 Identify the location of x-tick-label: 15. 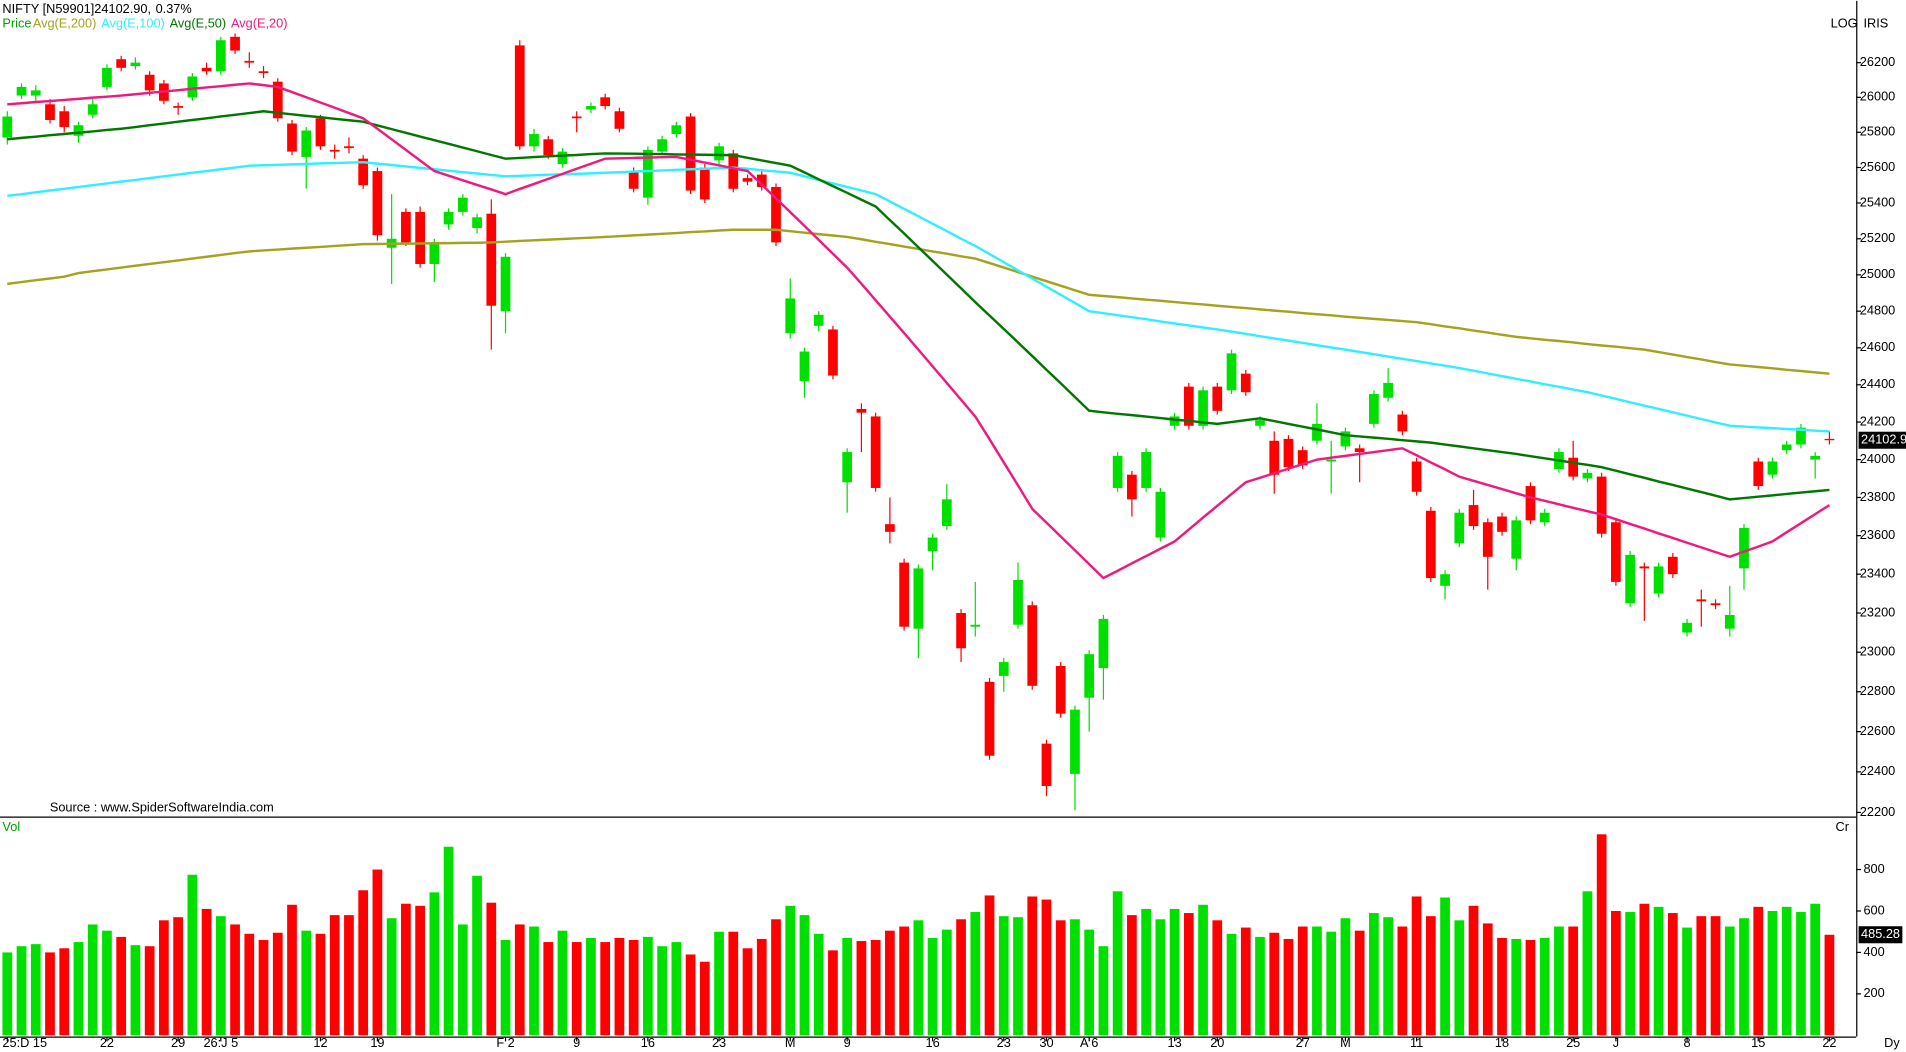
(1758, 1042).